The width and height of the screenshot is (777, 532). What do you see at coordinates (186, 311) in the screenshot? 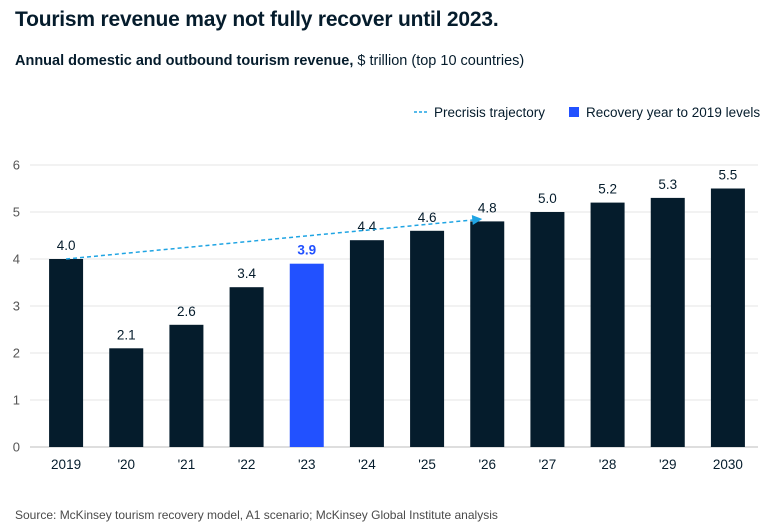
I see `value-label: 2.6` at bounding box center [186, 311].